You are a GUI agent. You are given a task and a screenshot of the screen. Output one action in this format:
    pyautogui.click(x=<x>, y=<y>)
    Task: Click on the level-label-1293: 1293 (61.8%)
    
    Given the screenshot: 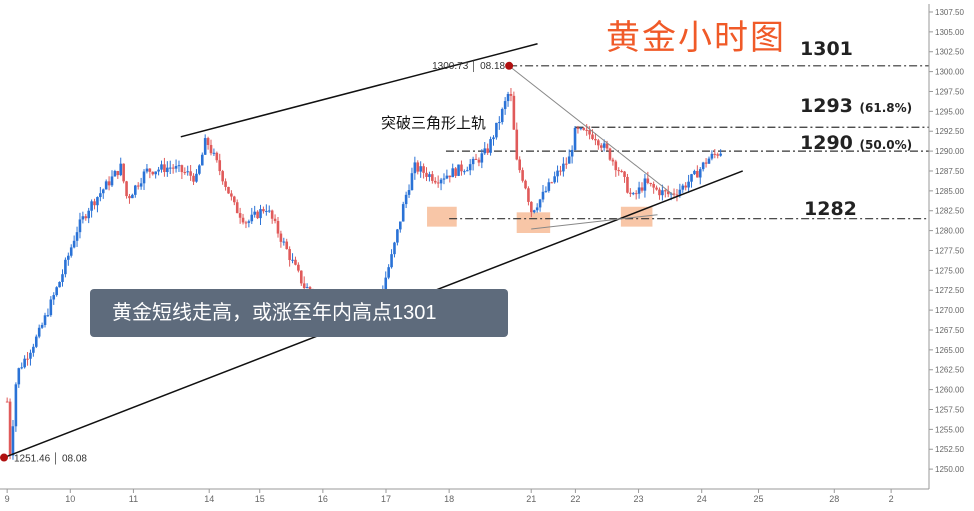 What is the action you would take?
    pyautogui.click(x=856, y=106)
    